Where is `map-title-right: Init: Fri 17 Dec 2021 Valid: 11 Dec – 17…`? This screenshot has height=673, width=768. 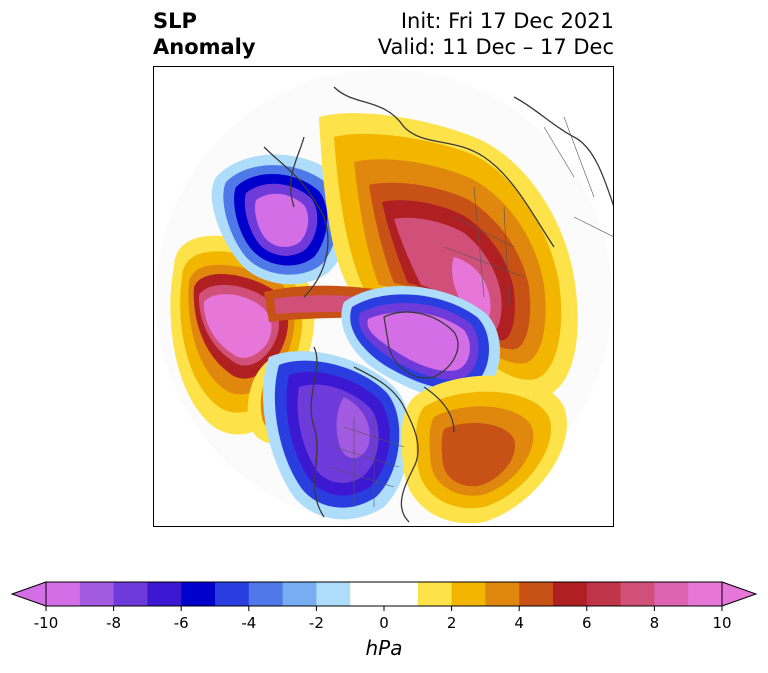 map-title-right: Init: Fri 17 Dec 2021 Valid: 11 Dec – 17… is located at coordinates (496, 34).